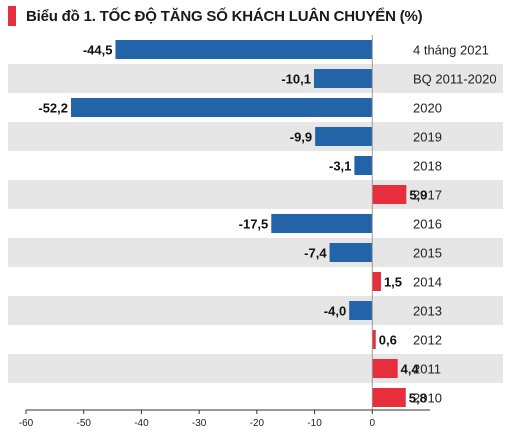 The height and width of the screenshot is (434, 508). I want to click on data-label: 0,6, so click(388, 340).